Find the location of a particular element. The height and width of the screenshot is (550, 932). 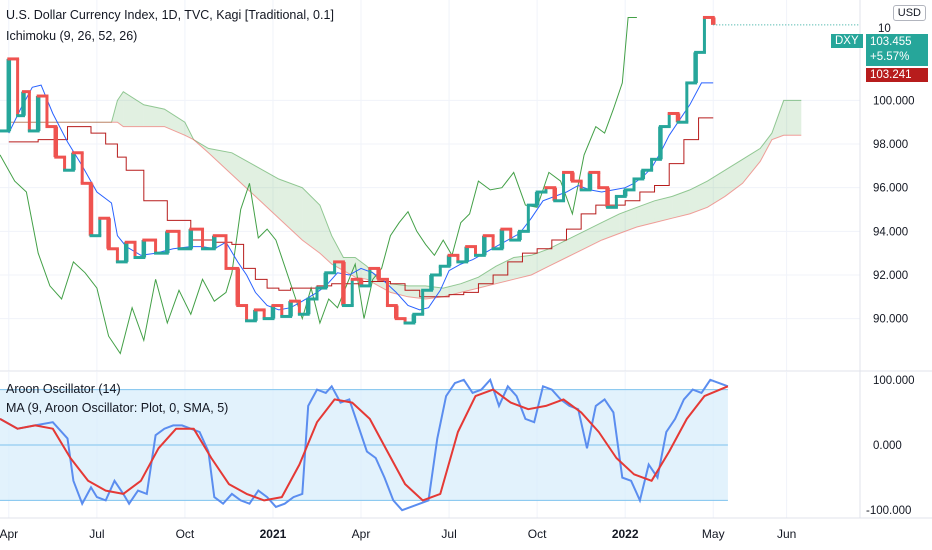

price-tick-label: 94.000 is located at coordinates (890, 232).